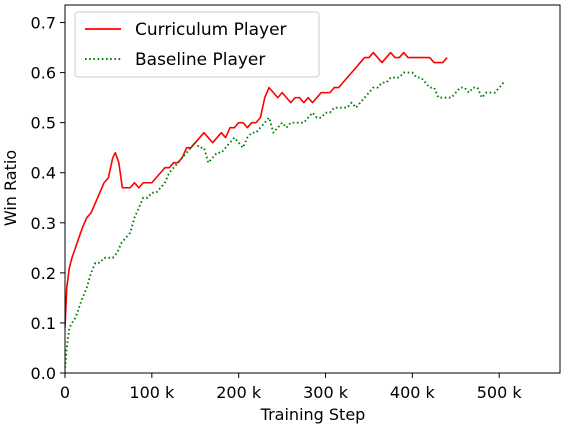 The width and height of the screenshot is (564, 426). Describe the element at coordinates (43, 223) in the screenshot. I see `y-tick-label: 0.3` at that location.